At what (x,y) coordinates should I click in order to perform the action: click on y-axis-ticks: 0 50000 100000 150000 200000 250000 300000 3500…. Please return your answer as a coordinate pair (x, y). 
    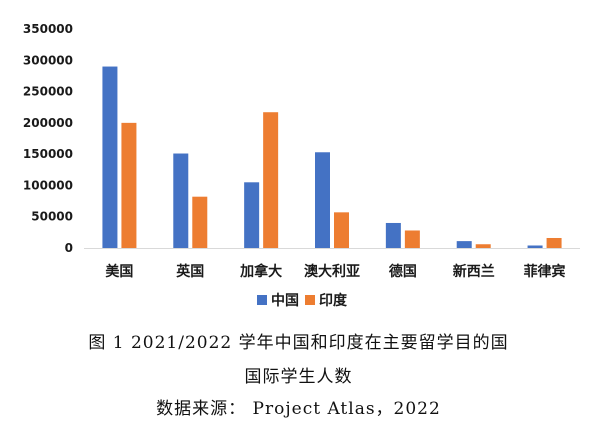
    Looking at the image, I should click on (48, 138).